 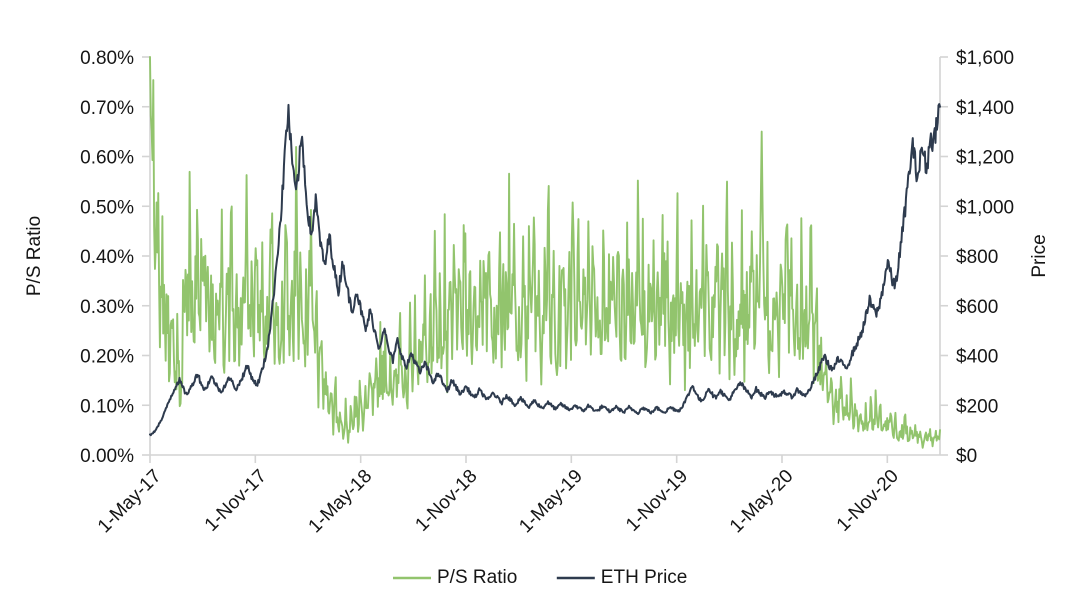 What do you see at coordinates (540, 577) in the screenshot?
I see `chart-legend: P/S Ratio ETH Price` at bounding box center [540, 577].